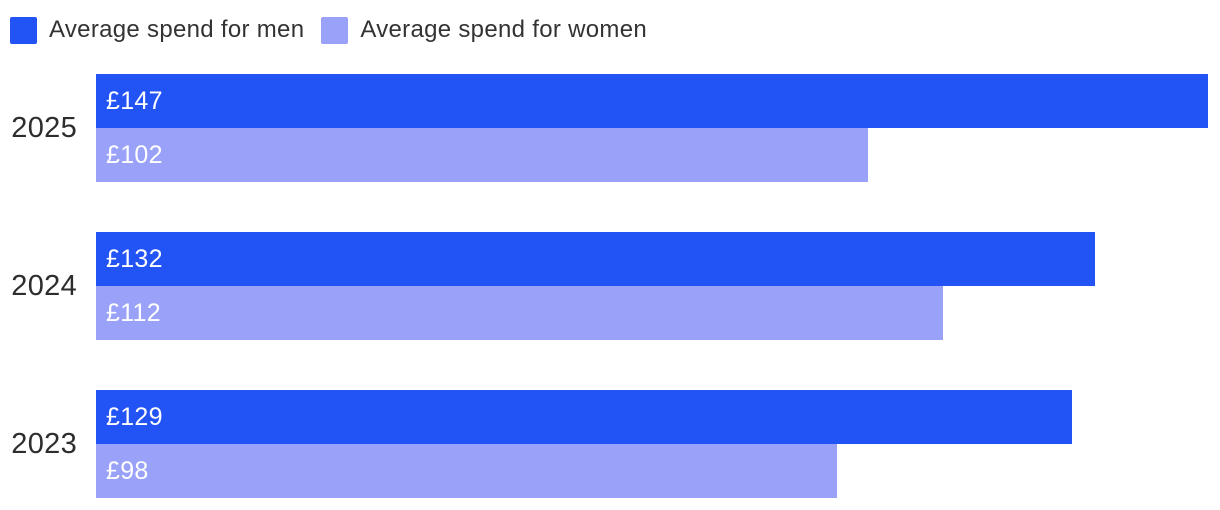 This screenshot has width=1220, height=510. What do you see at coordinates (503, 29) in the screenshot?
I see `legend-label-women: Average spend for women` at bounding box center [503, 29].